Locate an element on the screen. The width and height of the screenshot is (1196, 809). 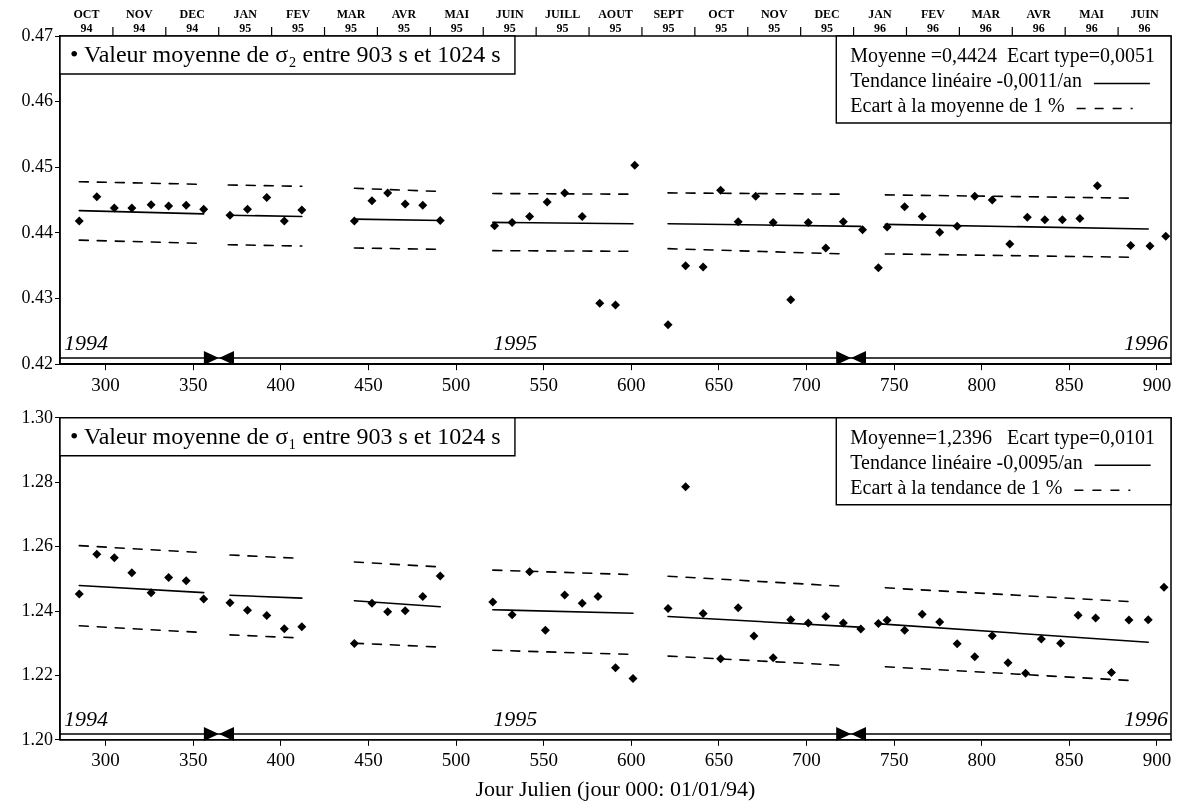
text: MAR 96 is located at coordinates (986, 21).